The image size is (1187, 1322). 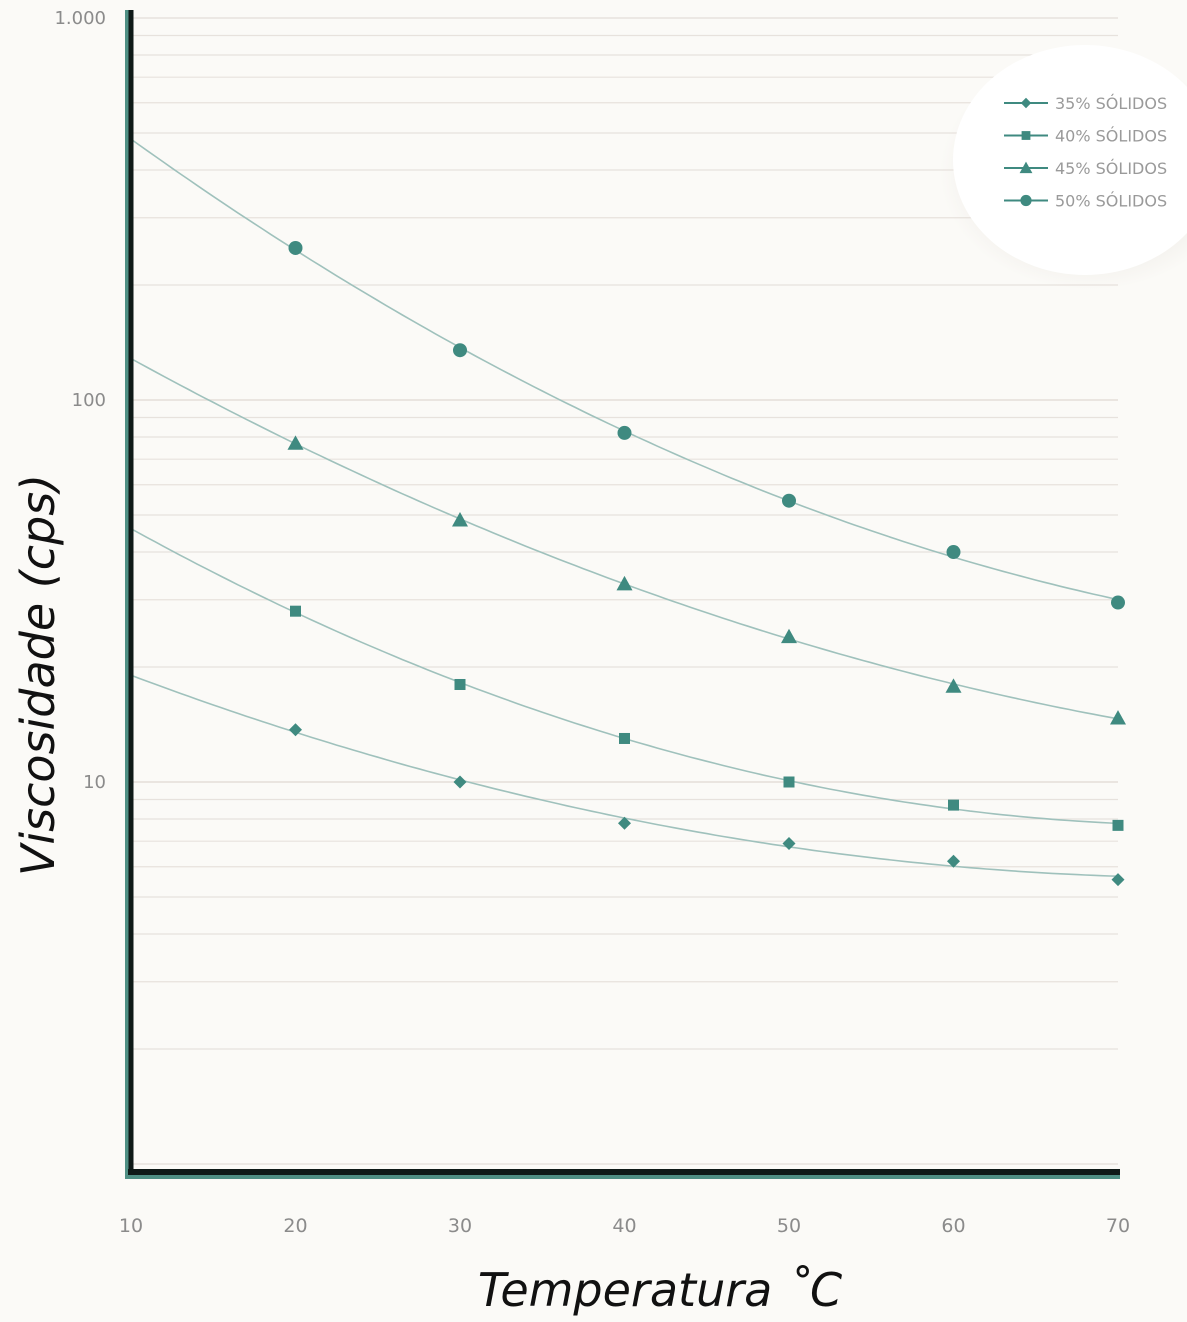 What do you see at coordinates (1026, 103) in the screenshot?
I see `legend-marker-diamond` at bounding box center [1026, 103].